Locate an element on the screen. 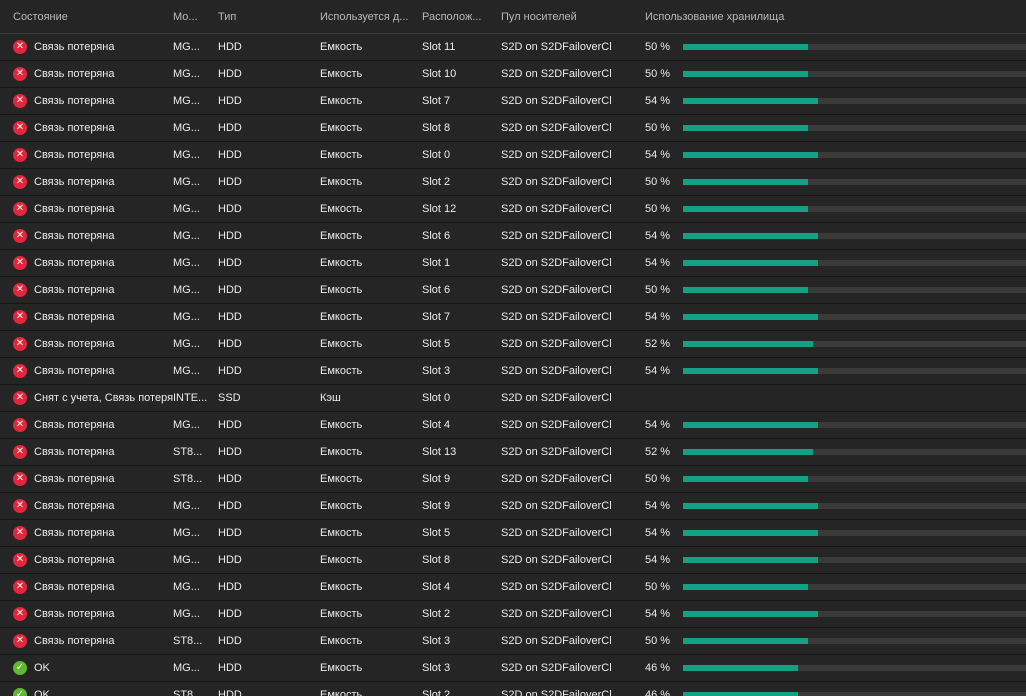  location-cell: Slot 9 is located at coordinates (436, 479).